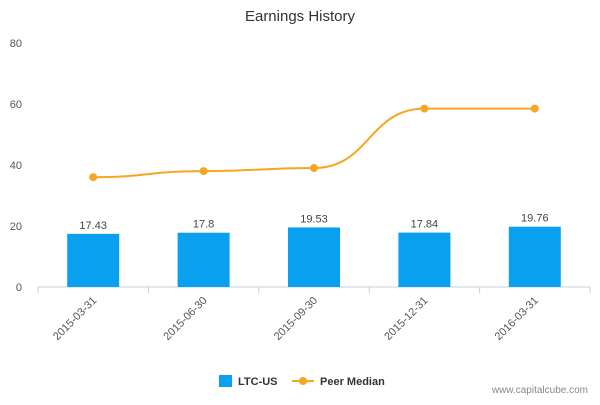 The height and width of the screenshot is (405, 600). Describe the element at coordinates (225, 381) in the screenshot. I see `legend-swatch-ltc-us` at that location.